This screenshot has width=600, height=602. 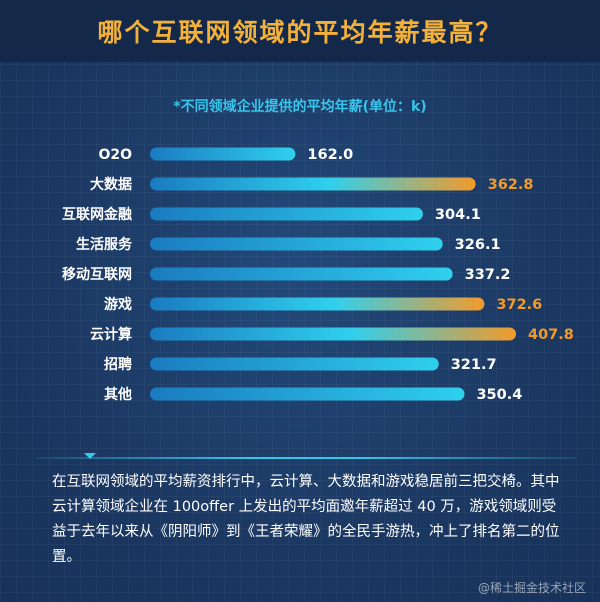 What do you see at coordinates (478, 245) in the screenshot?
I see `value-label: 326.1` at bounding box center [478, 245].